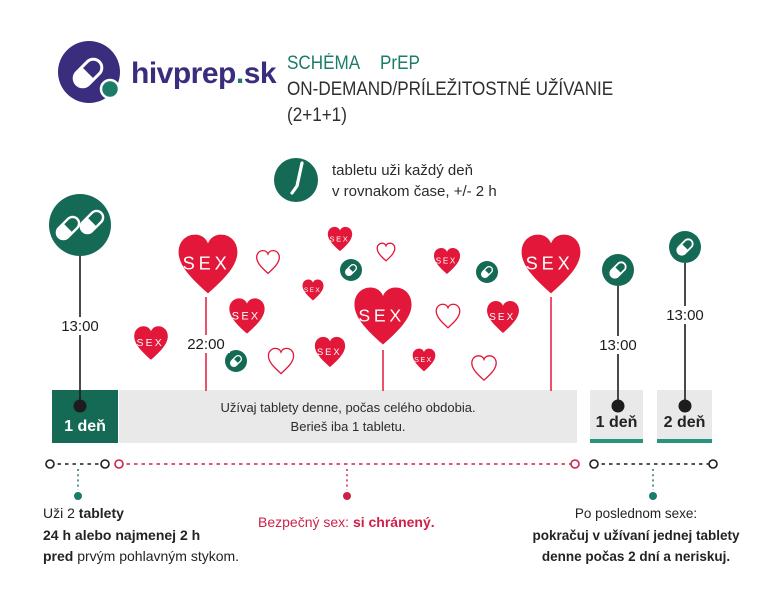  Describe the element at coordinates (317, 115) in the screenshot. I see `title-formula: (2+1+1)` at that location.